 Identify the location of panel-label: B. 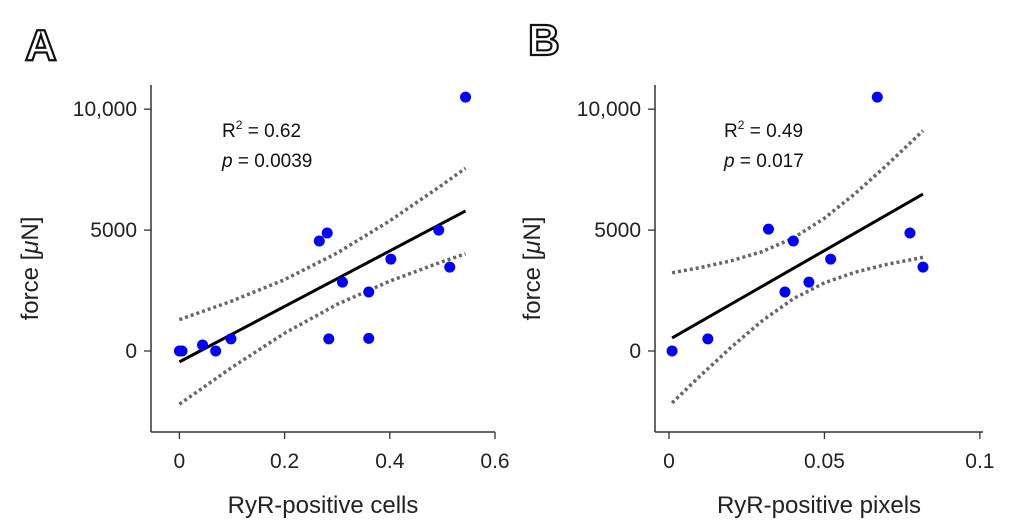
(544, 40).